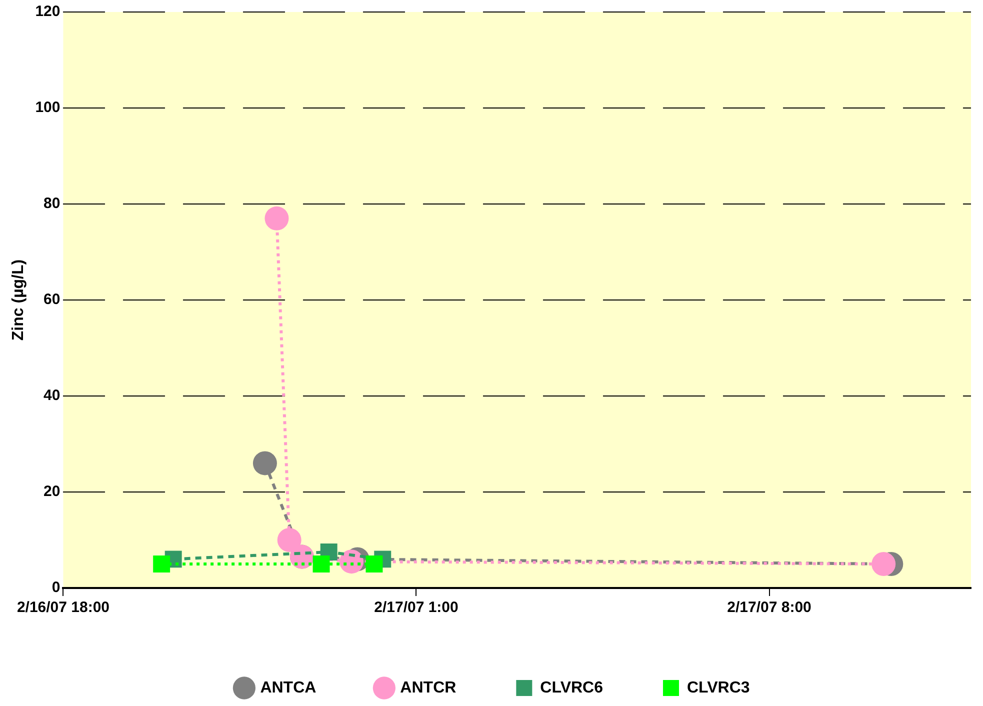 This screenshot has height=706, width=983. Describe the element at coordinates (52, 203) in the screenshot. I see `y-tick-label: 80` at that location.